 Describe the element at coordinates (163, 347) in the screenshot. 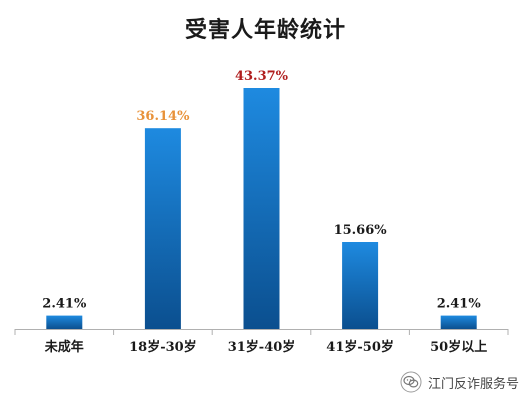

I see `x-tick-label-1: 18岁-30岁` at that location.